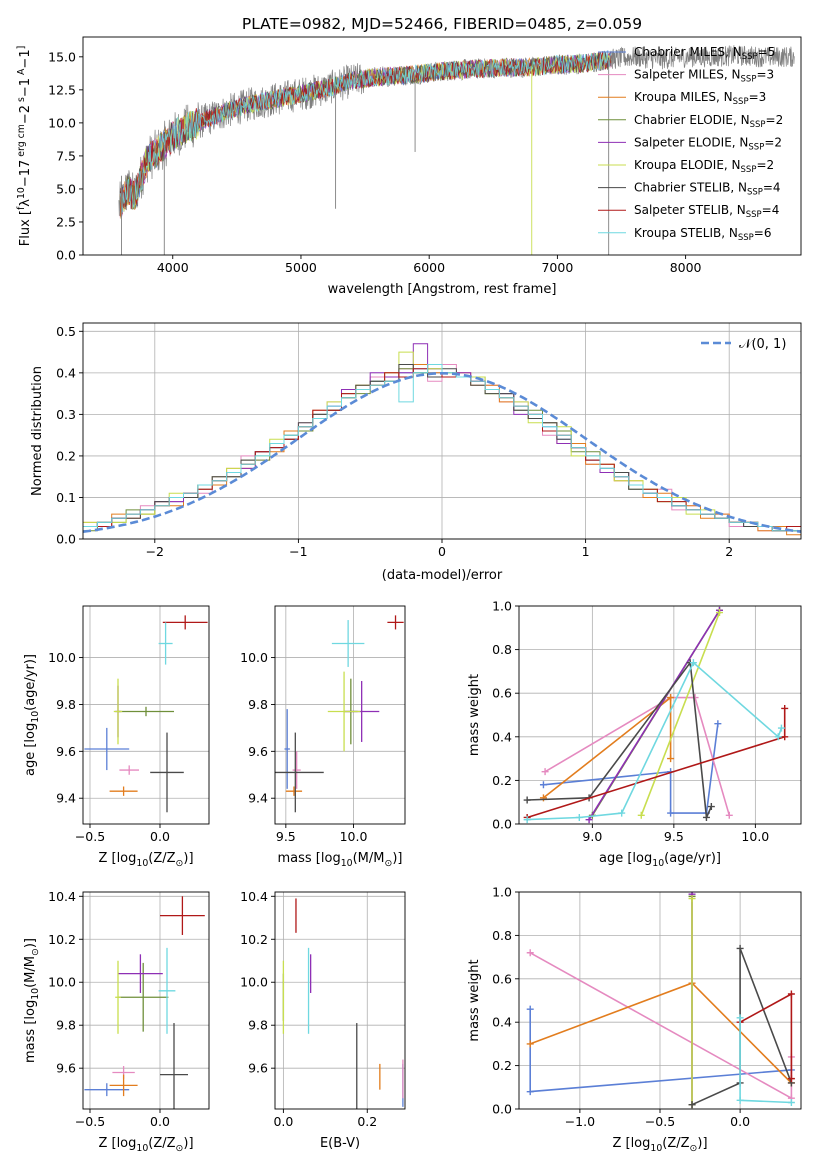 The height and width of the screenshot is (1170, 819). What do you see at coordinates (767, 52) in the screenshot?
I see `legend-label-count: =5` at bounding box center [767, 52].